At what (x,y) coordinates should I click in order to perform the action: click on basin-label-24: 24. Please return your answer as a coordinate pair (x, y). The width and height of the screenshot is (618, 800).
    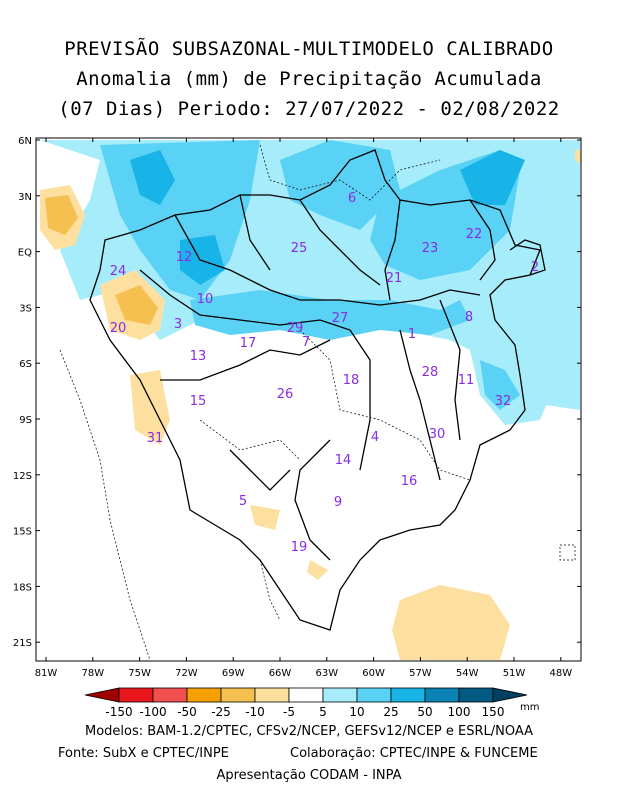
    Looking at the image, I should click on (118, 271).